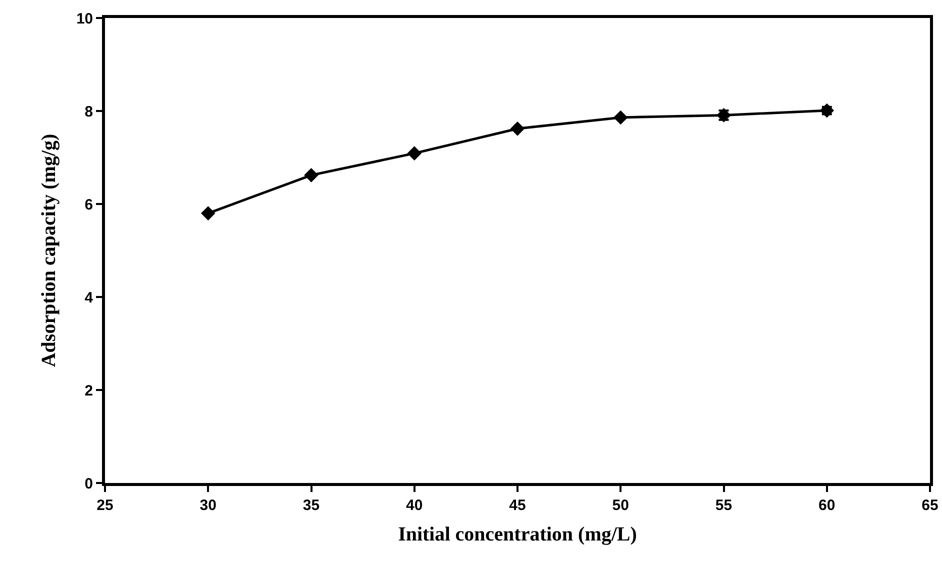 The width and height of the screenshot is (942, 567). I want to click on y-tick-label: 0, so click(88, 483).